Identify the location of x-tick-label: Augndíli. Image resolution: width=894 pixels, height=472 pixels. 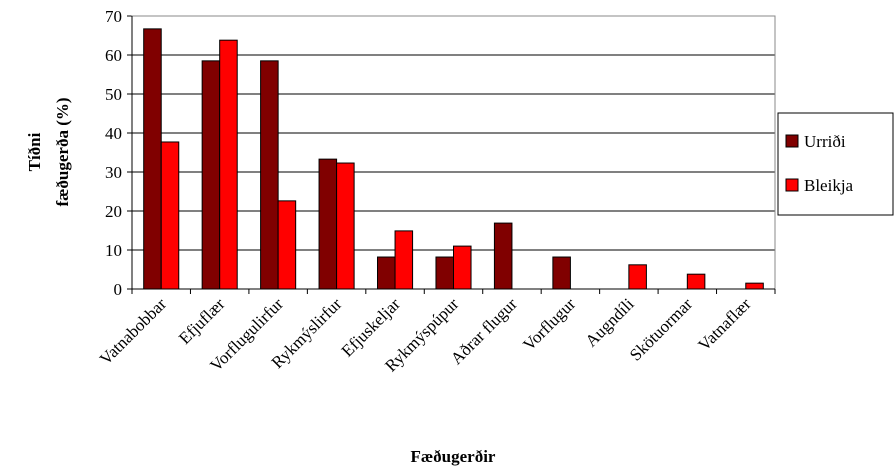
(610, 322).